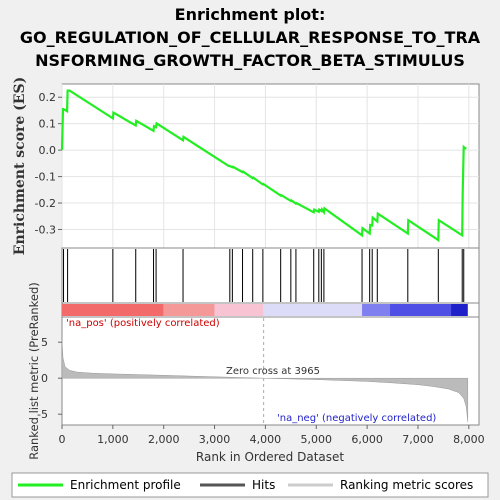 The width and height of the screenshot is (500, 500). Describe the element at coordinates (250, 485) in the screenshot. I see `legend` at that location.